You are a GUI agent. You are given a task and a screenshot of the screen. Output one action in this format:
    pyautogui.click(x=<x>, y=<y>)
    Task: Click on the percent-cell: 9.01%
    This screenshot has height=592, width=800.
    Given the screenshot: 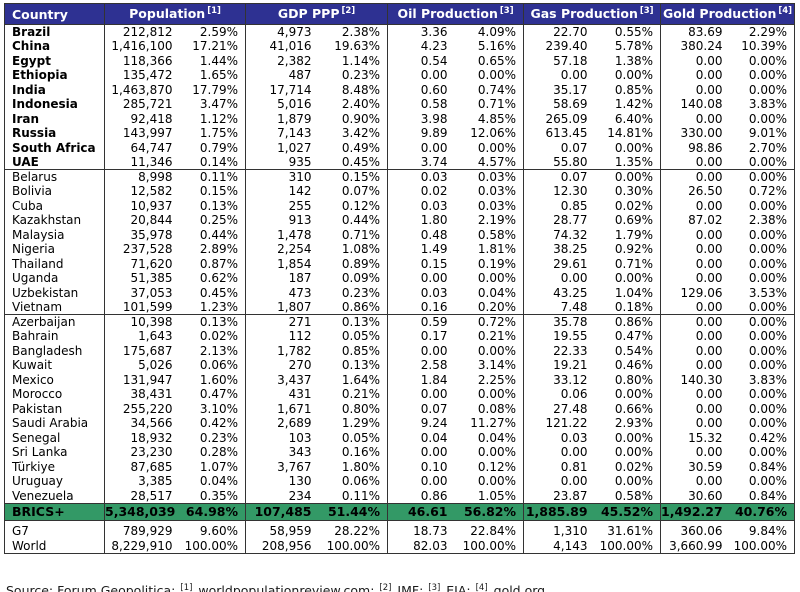 What is the action you would take?
    pyautogui.click(x=768, y=133)
    